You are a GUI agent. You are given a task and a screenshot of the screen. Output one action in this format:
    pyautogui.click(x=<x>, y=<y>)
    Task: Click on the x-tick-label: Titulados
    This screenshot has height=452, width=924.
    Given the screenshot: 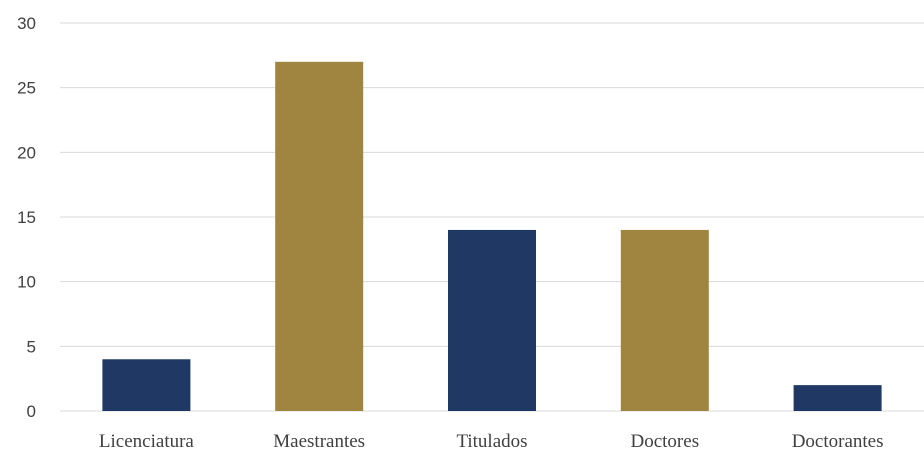 What is the action you would take?
    pyautogui.click(x=491, y=441)
    